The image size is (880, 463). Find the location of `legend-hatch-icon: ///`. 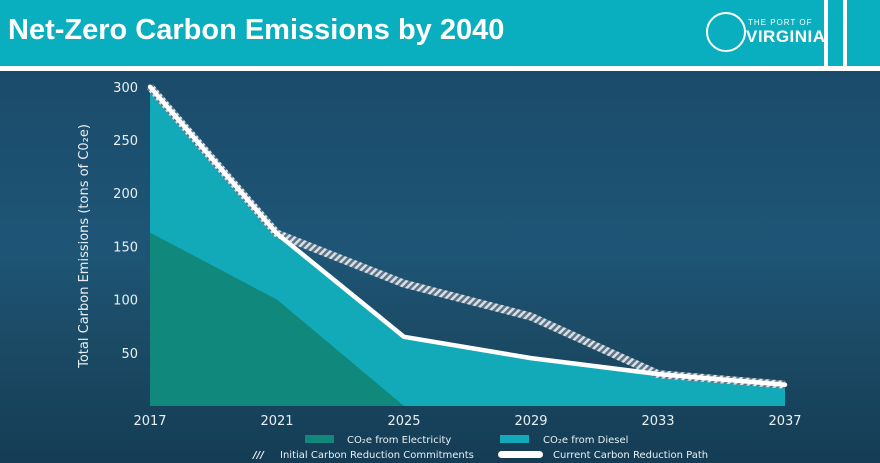

legend-hatch-icon: /// is located at coordinates (258, 455).